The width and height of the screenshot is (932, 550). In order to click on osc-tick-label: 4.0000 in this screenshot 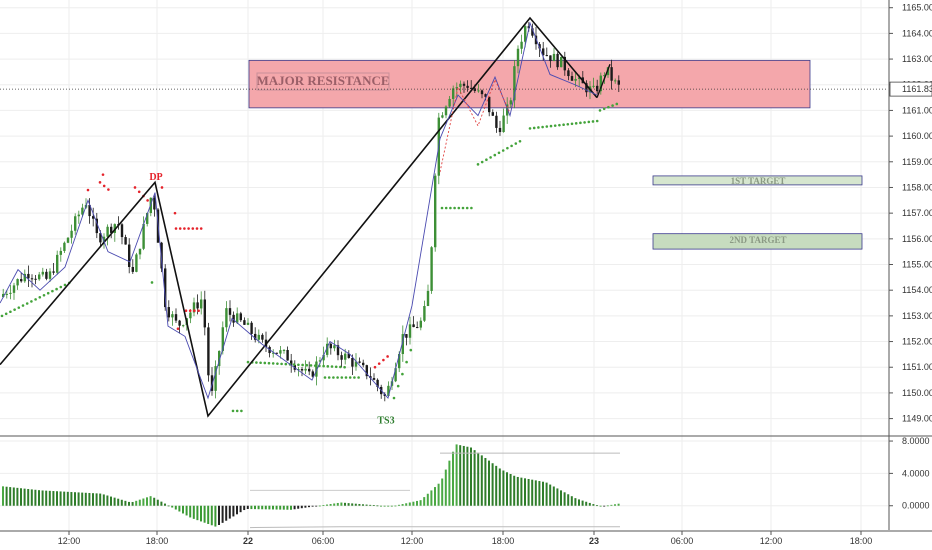, I will do `click(916, 473)`.